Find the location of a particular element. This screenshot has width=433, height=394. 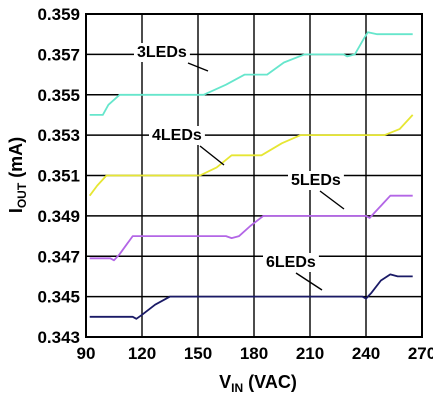

y-axis-label-sub: OUT is located at coordinates (22, 195).